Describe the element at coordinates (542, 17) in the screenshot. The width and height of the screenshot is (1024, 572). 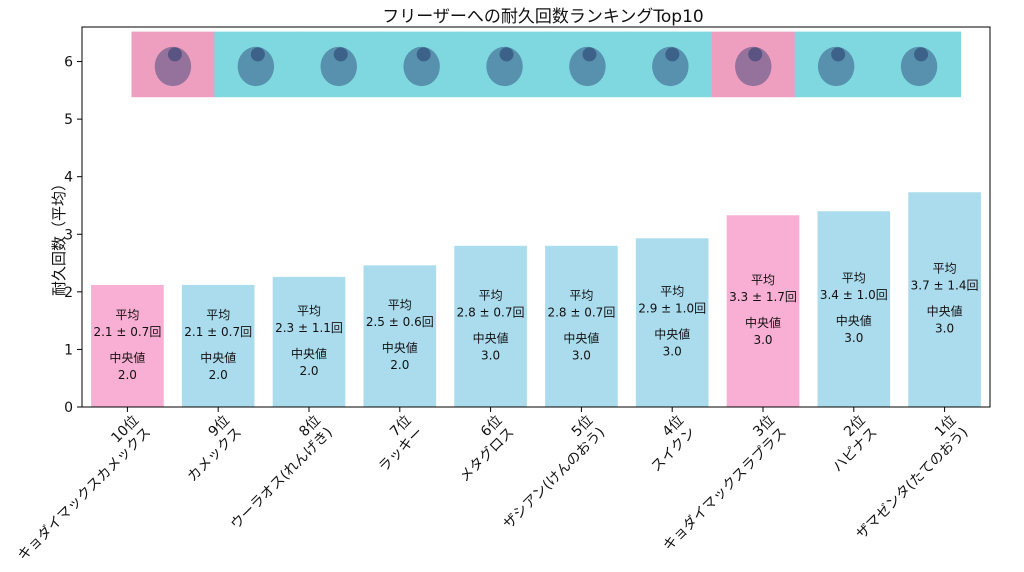
I see `chart-title: フリーザーへの耐久回数ランキングTop10` at that location.